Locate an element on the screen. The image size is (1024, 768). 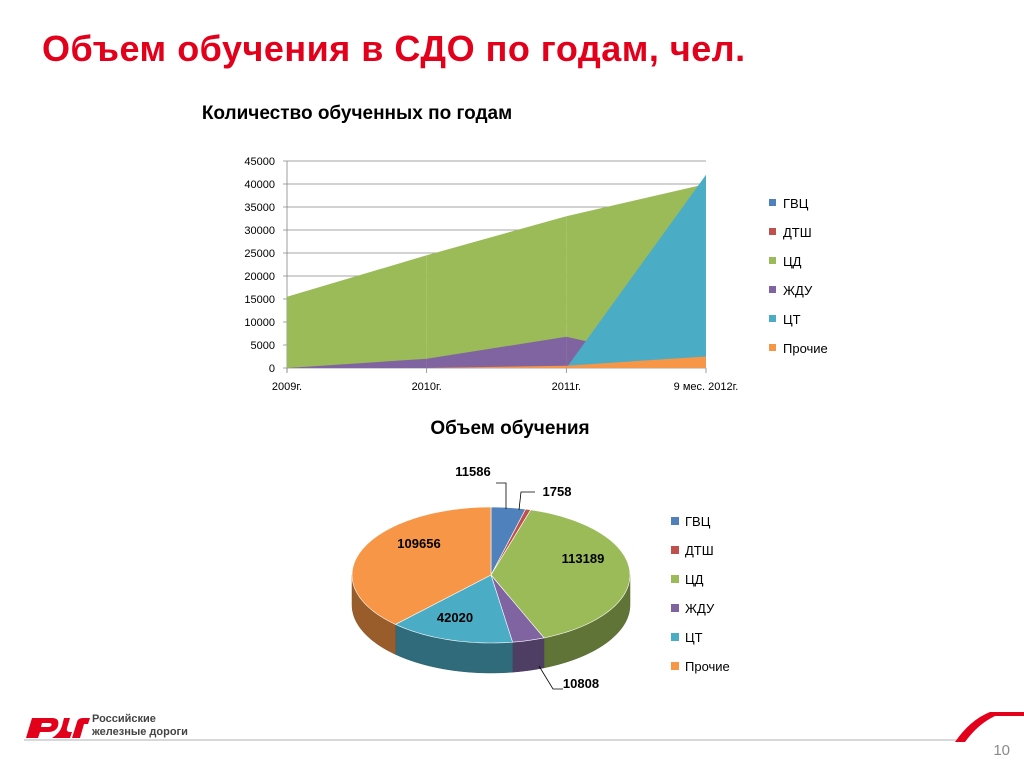
y-tick-label: 10000 is located at coordinates (259, 323).